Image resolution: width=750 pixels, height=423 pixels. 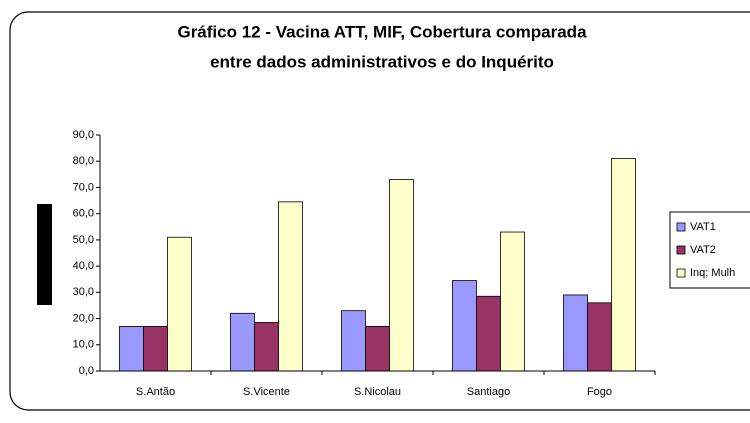 What do you see at coordinates (703, 227) in the screenshot?
I see `legend-label: VAT1` at bounding box center [703, 227].